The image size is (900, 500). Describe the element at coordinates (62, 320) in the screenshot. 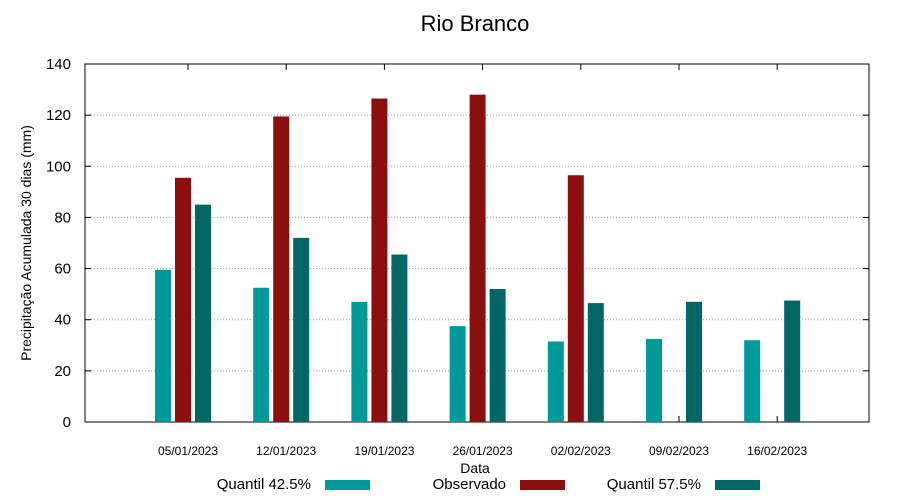

I see `y-tick-label: 40` at that location.